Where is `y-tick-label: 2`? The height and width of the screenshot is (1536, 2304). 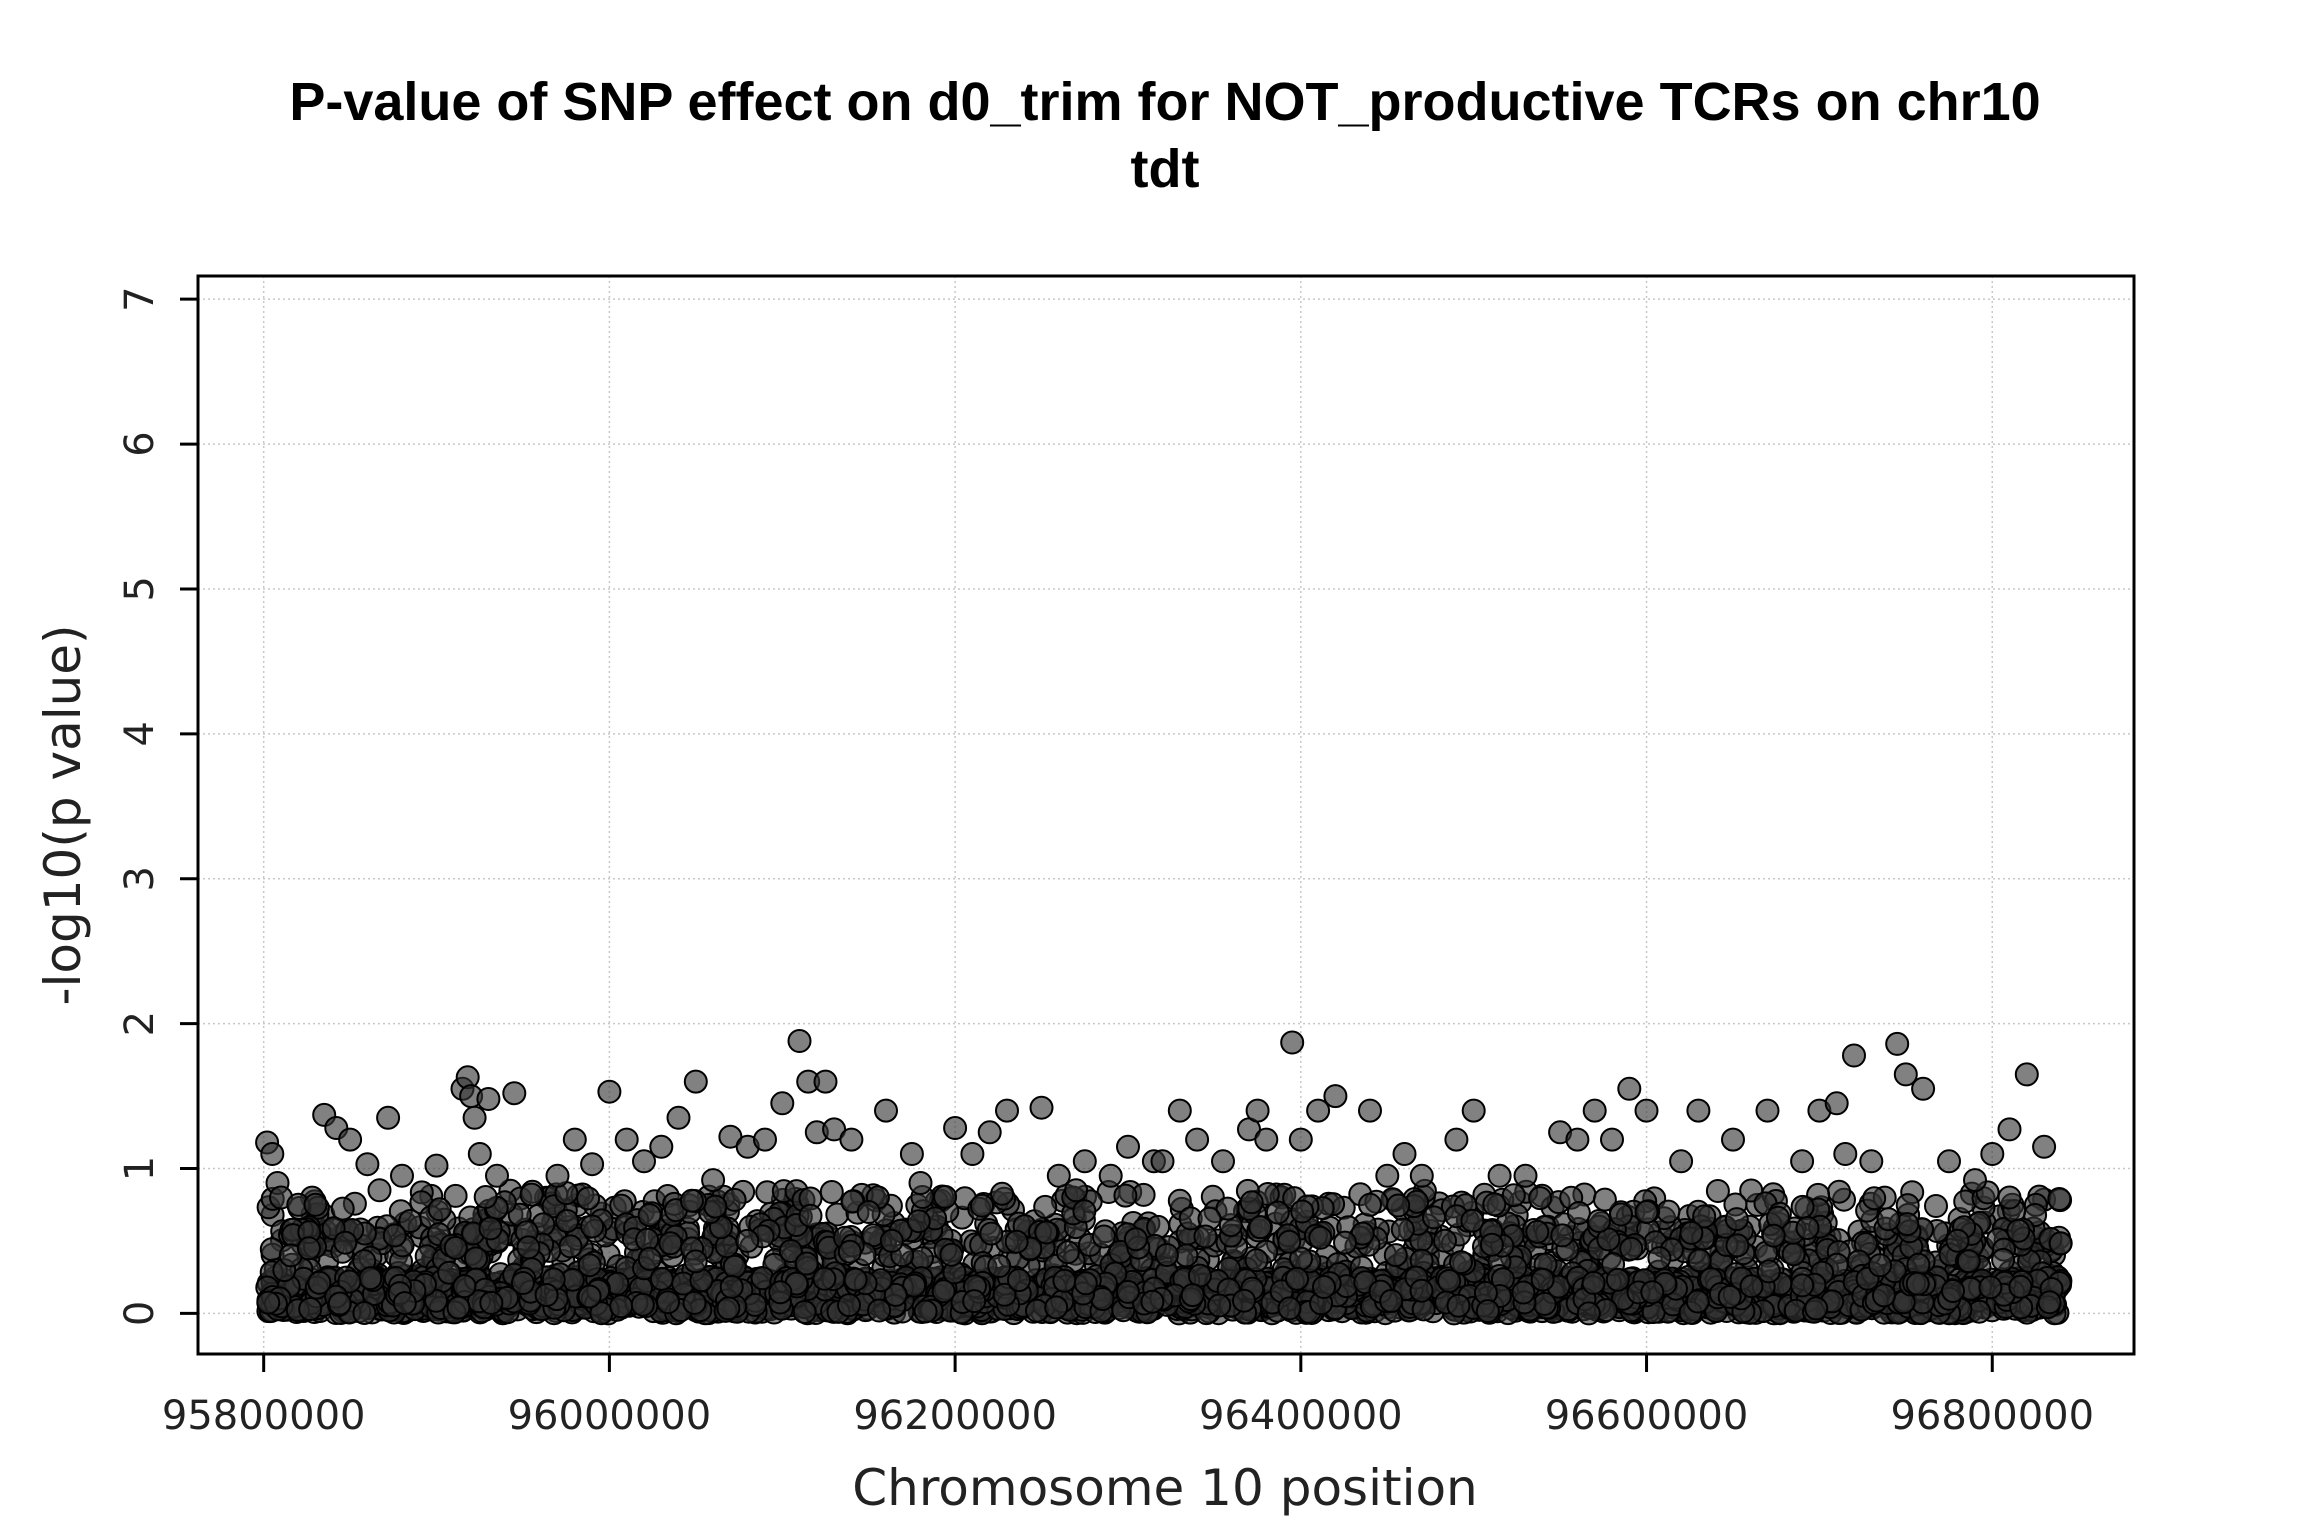 y-tick-label: 2 is located at coordinates (140, 1023).